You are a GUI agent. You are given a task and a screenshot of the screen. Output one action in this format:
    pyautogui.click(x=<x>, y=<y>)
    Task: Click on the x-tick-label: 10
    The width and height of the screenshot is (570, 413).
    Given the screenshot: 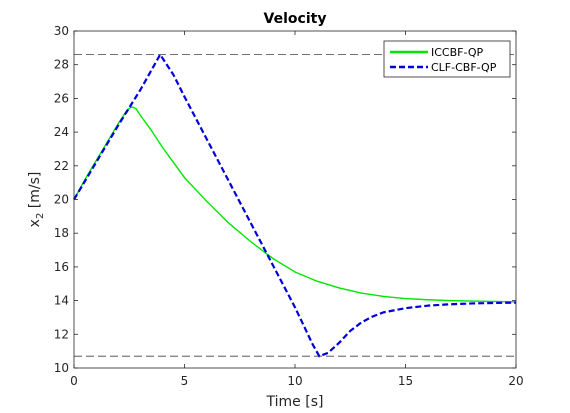 What is the action you would take?
    pyautogui.click(x=294, y=381)
    